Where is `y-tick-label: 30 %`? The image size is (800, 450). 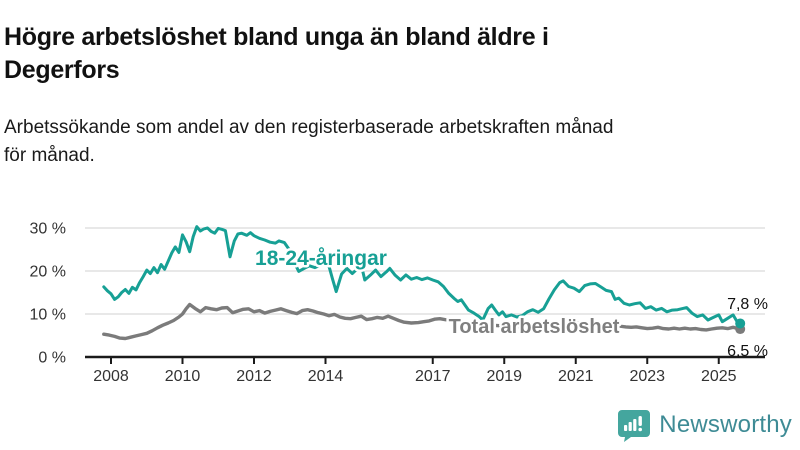 y-tick-label: 30 % is located at coordinates (48, 229).